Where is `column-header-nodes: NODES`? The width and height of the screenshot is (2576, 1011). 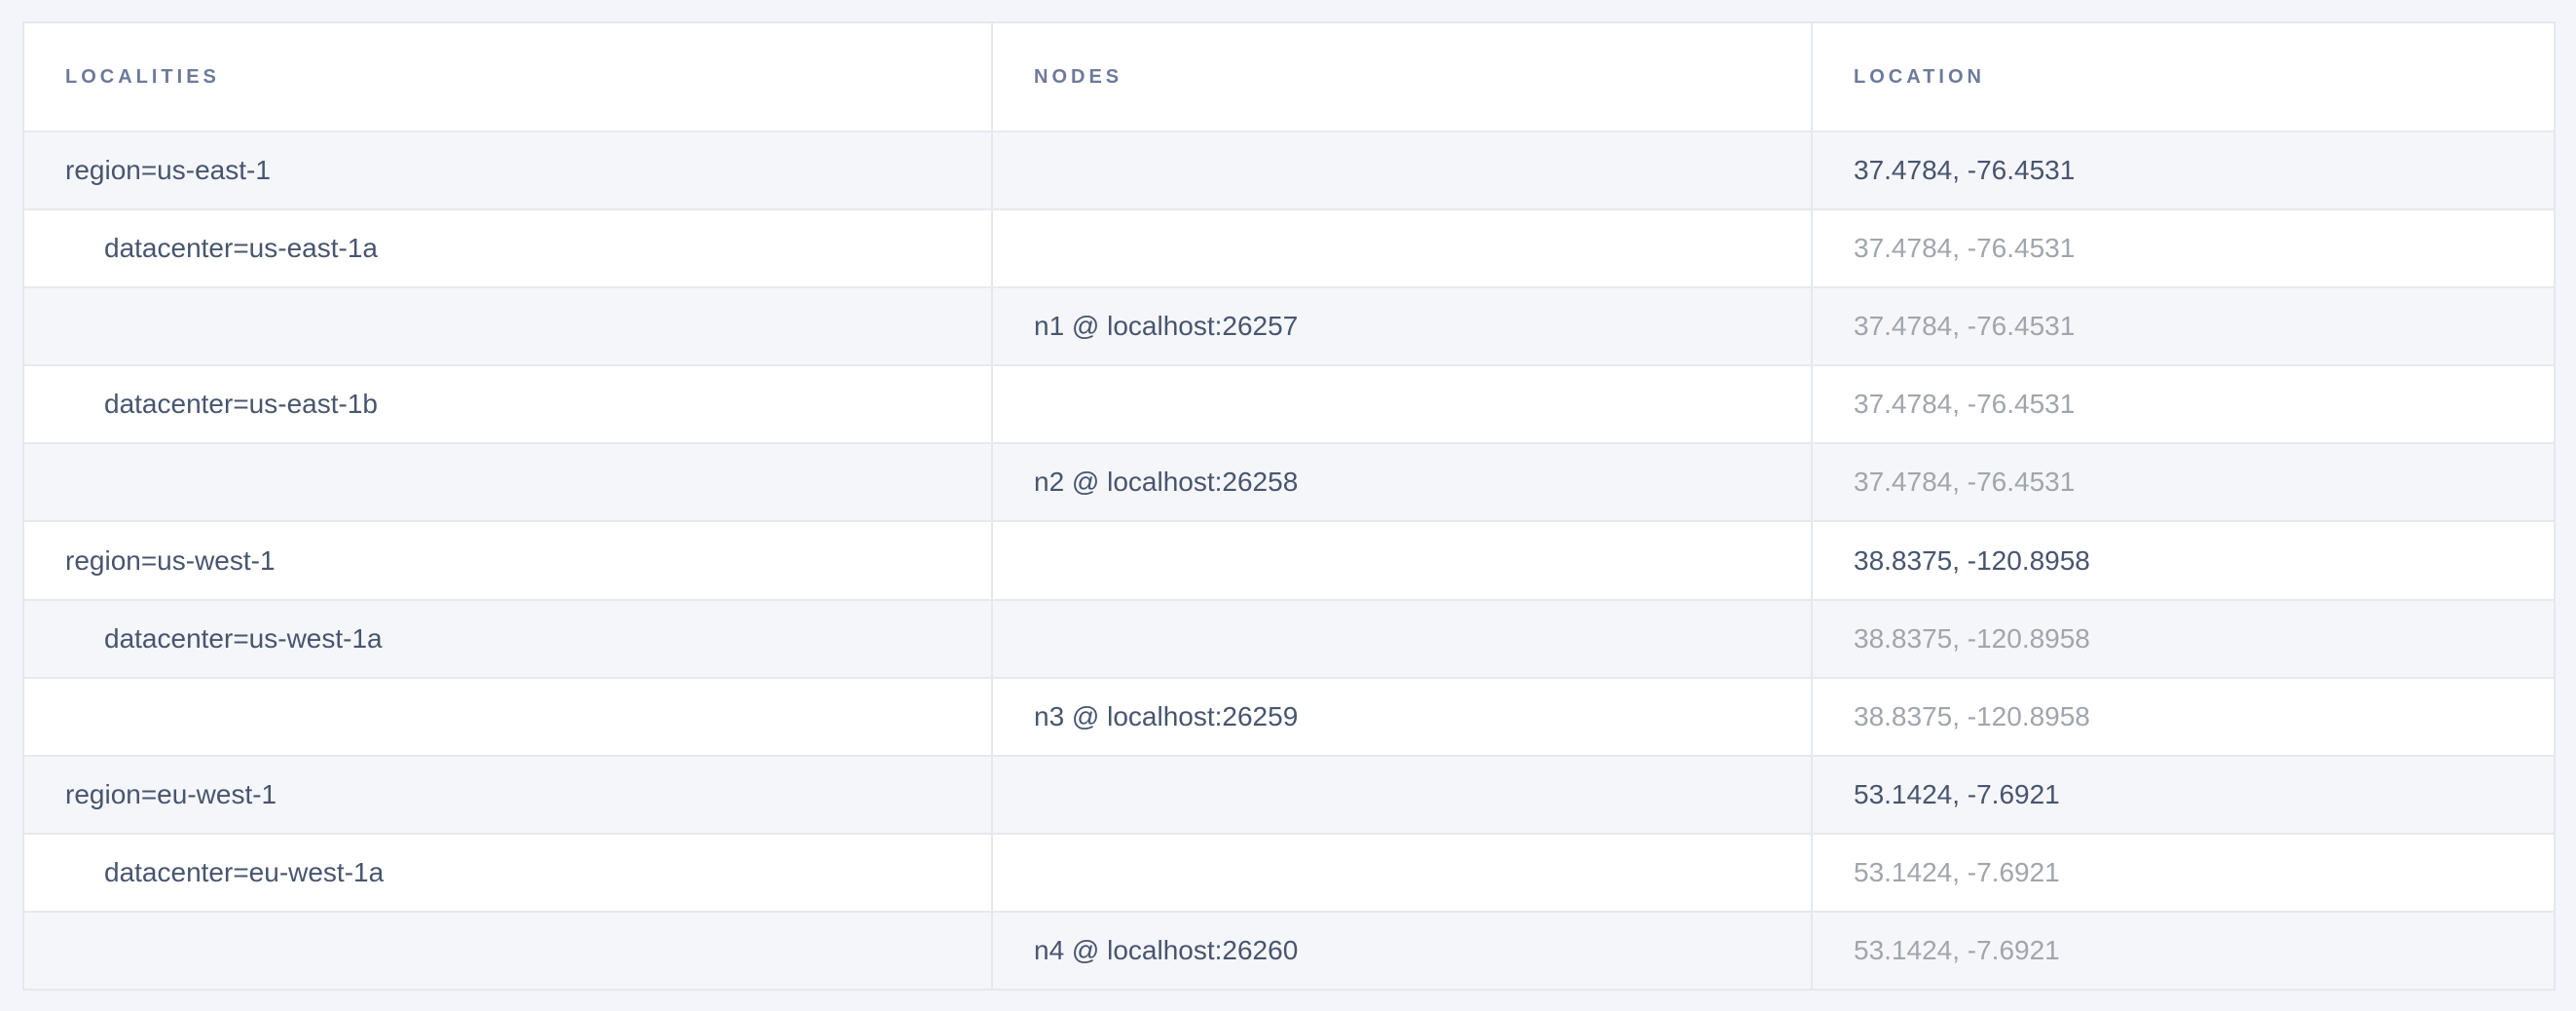 column-header-nodes: NODES is located at coordinates (1401, 77).